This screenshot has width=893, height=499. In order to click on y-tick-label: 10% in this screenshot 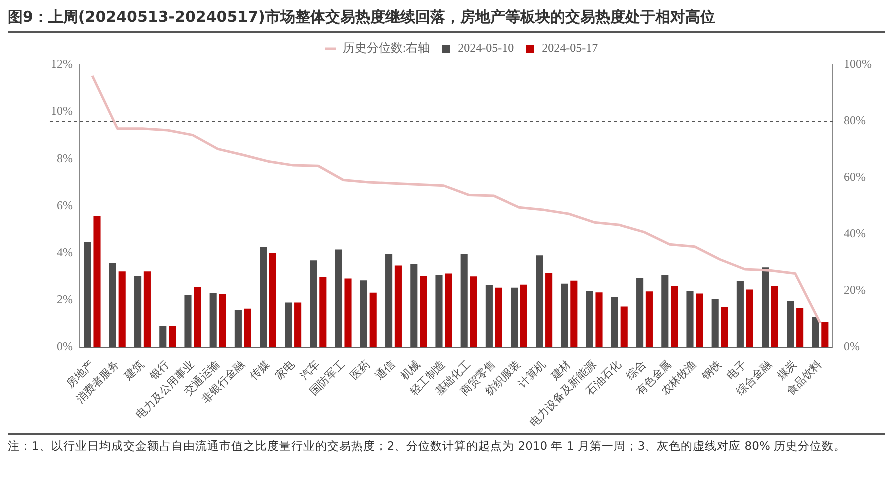, I will do `click(61, 111)`.